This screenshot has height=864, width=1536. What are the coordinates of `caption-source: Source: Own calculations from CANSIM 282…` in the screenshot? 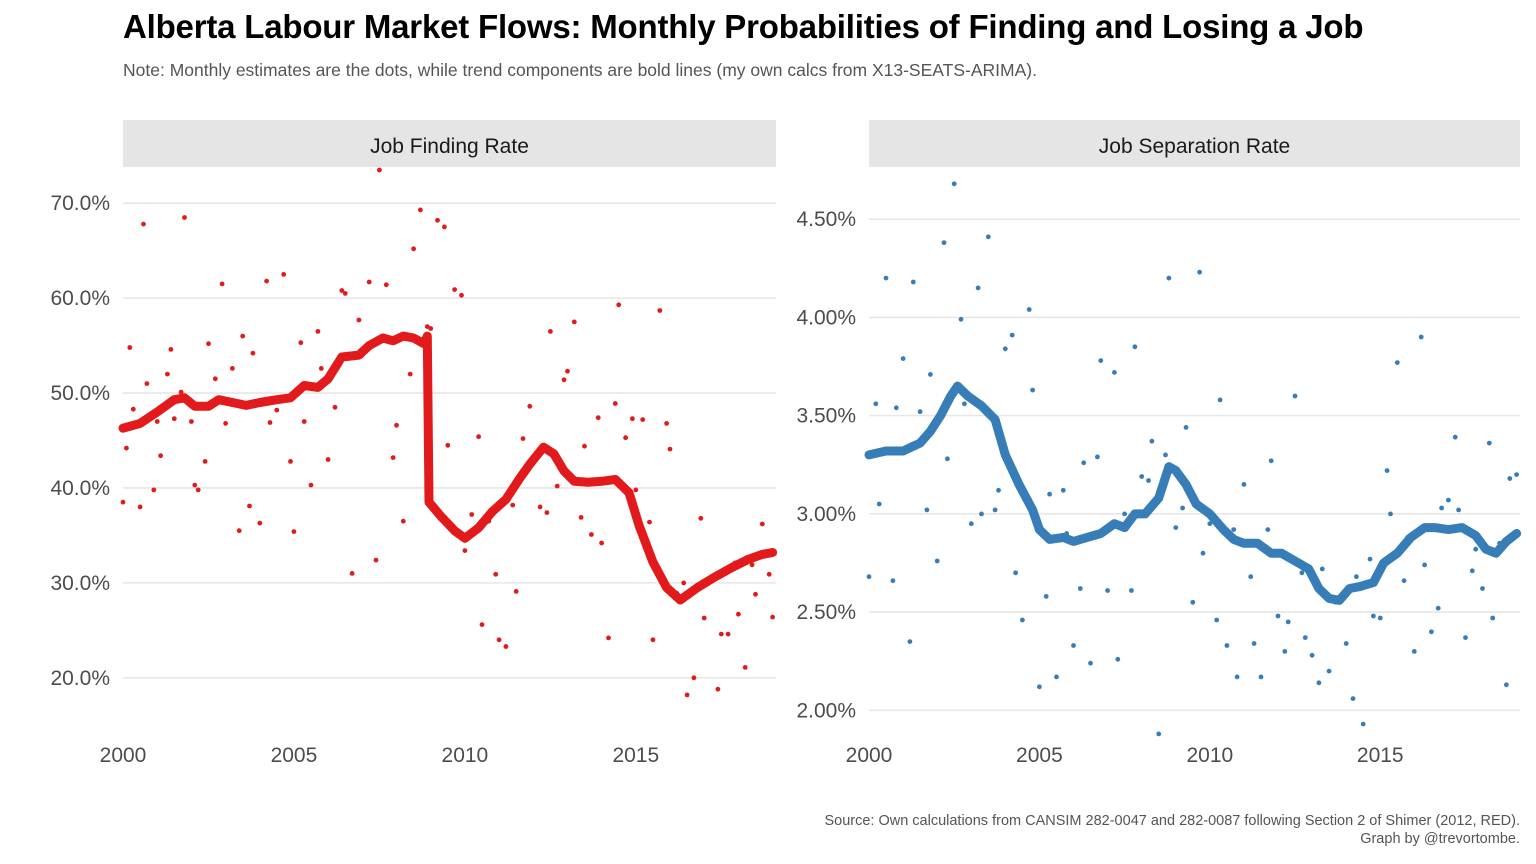 It's located at (1172, 821).